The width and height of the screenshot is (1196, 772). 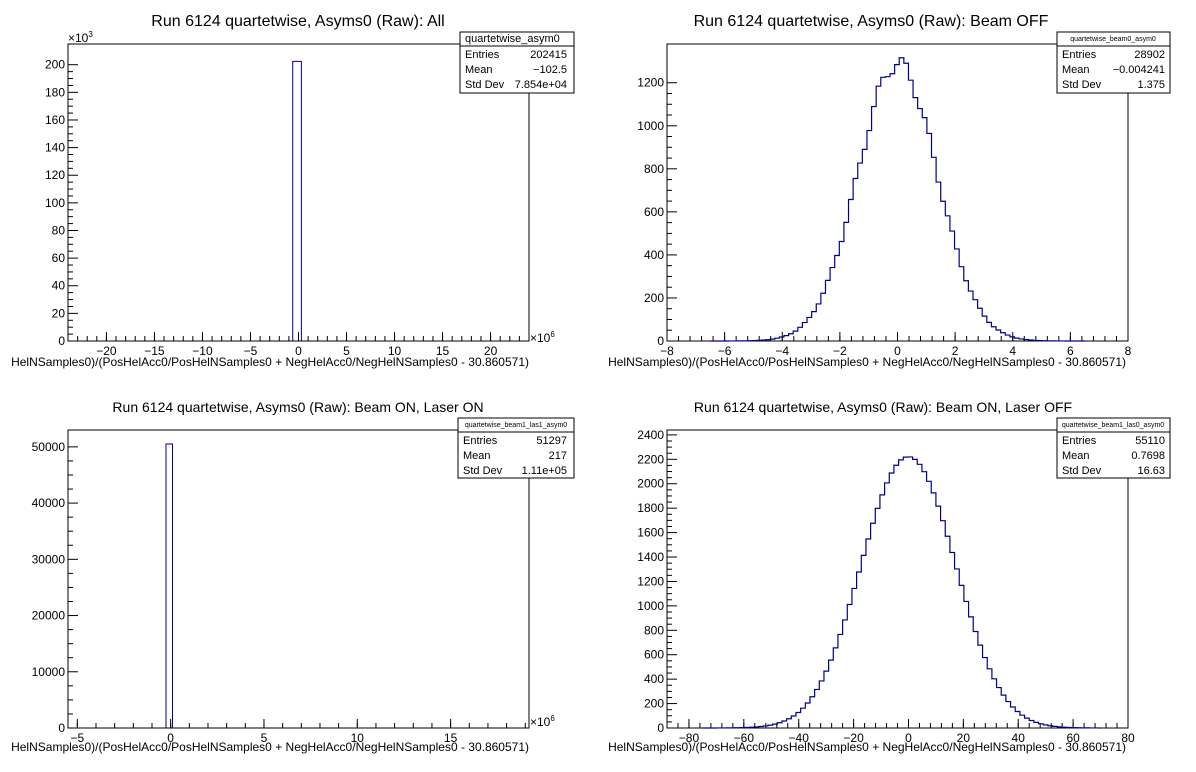 I want to click on stats-name: quartetwise_beam0_asym0, so click(x=1113, y=39).